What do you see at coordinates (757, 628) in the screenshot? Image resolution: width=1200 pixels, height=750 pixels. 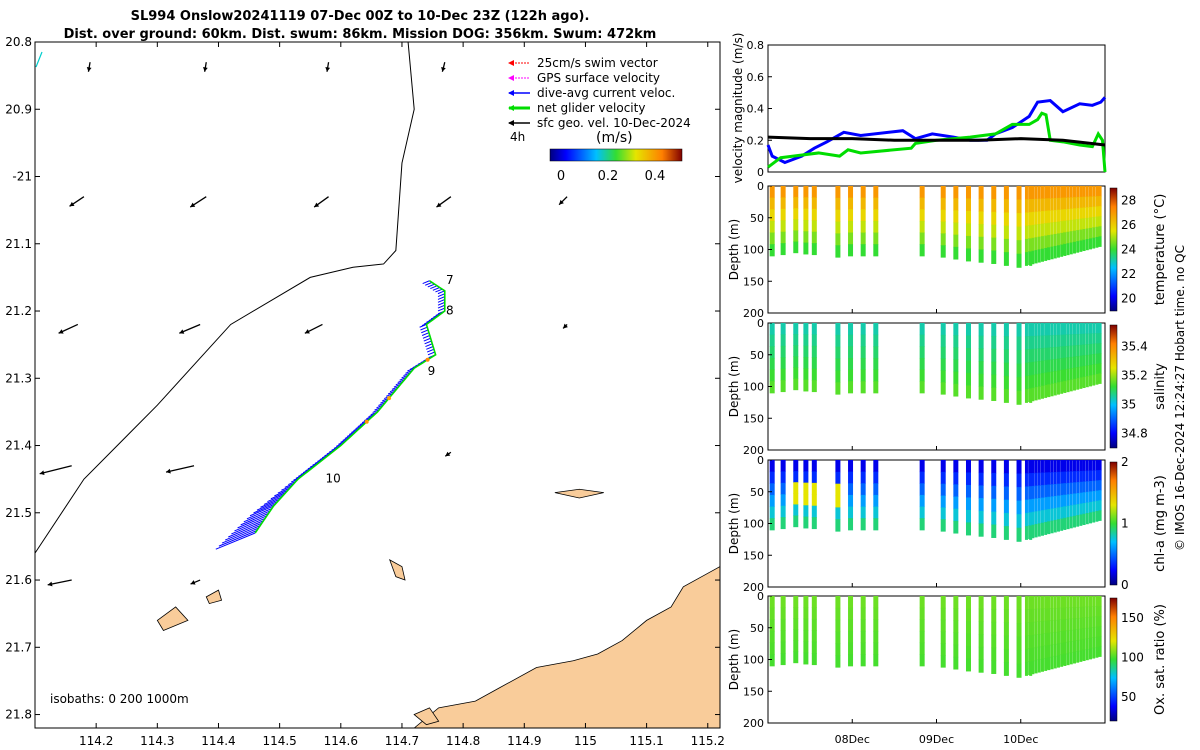 I see `oxygen-section-ytick-label-1: 50` at bounding box center [757, 628].